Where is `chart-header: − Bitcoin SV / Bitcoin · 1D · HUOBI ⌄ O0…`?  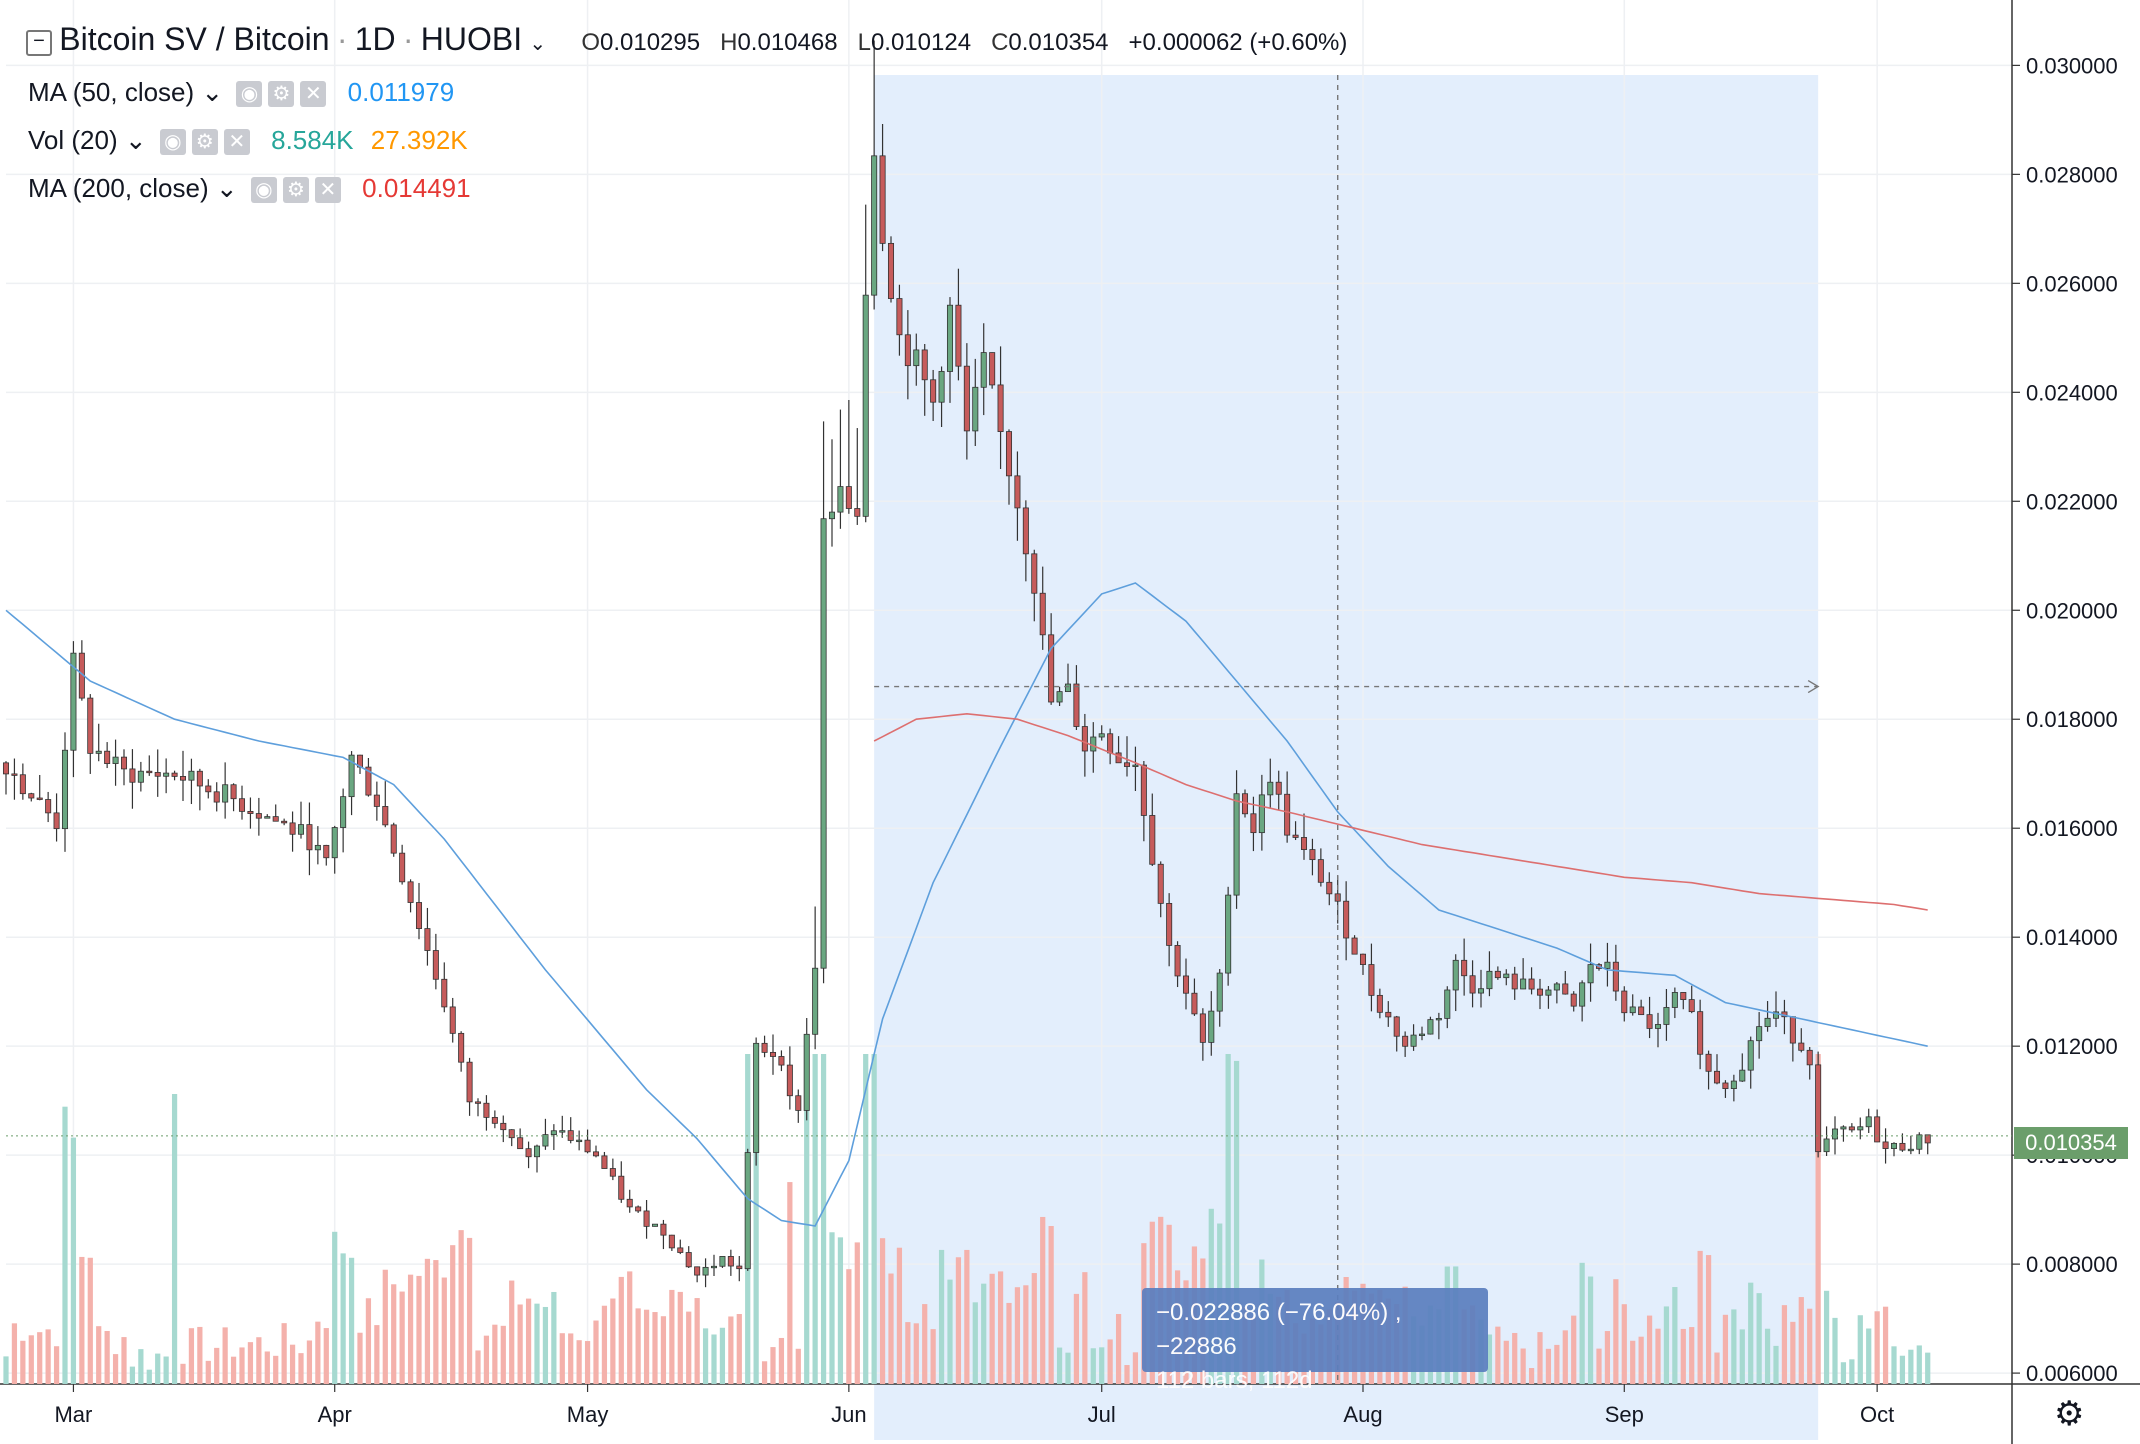 chart-header: − Bitcoin SV / Bitcoin · 1D · HUOBI ⌄ O0… is located at coordinates (686, 41).